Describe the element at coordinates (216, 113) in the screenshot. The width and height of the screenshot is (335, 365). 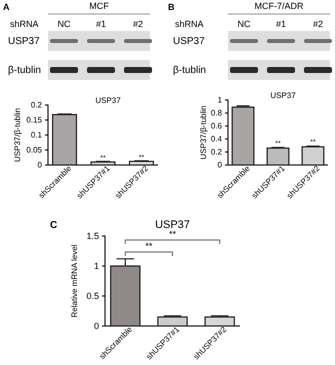
I see `y-tick-label: 0.8` at that location.